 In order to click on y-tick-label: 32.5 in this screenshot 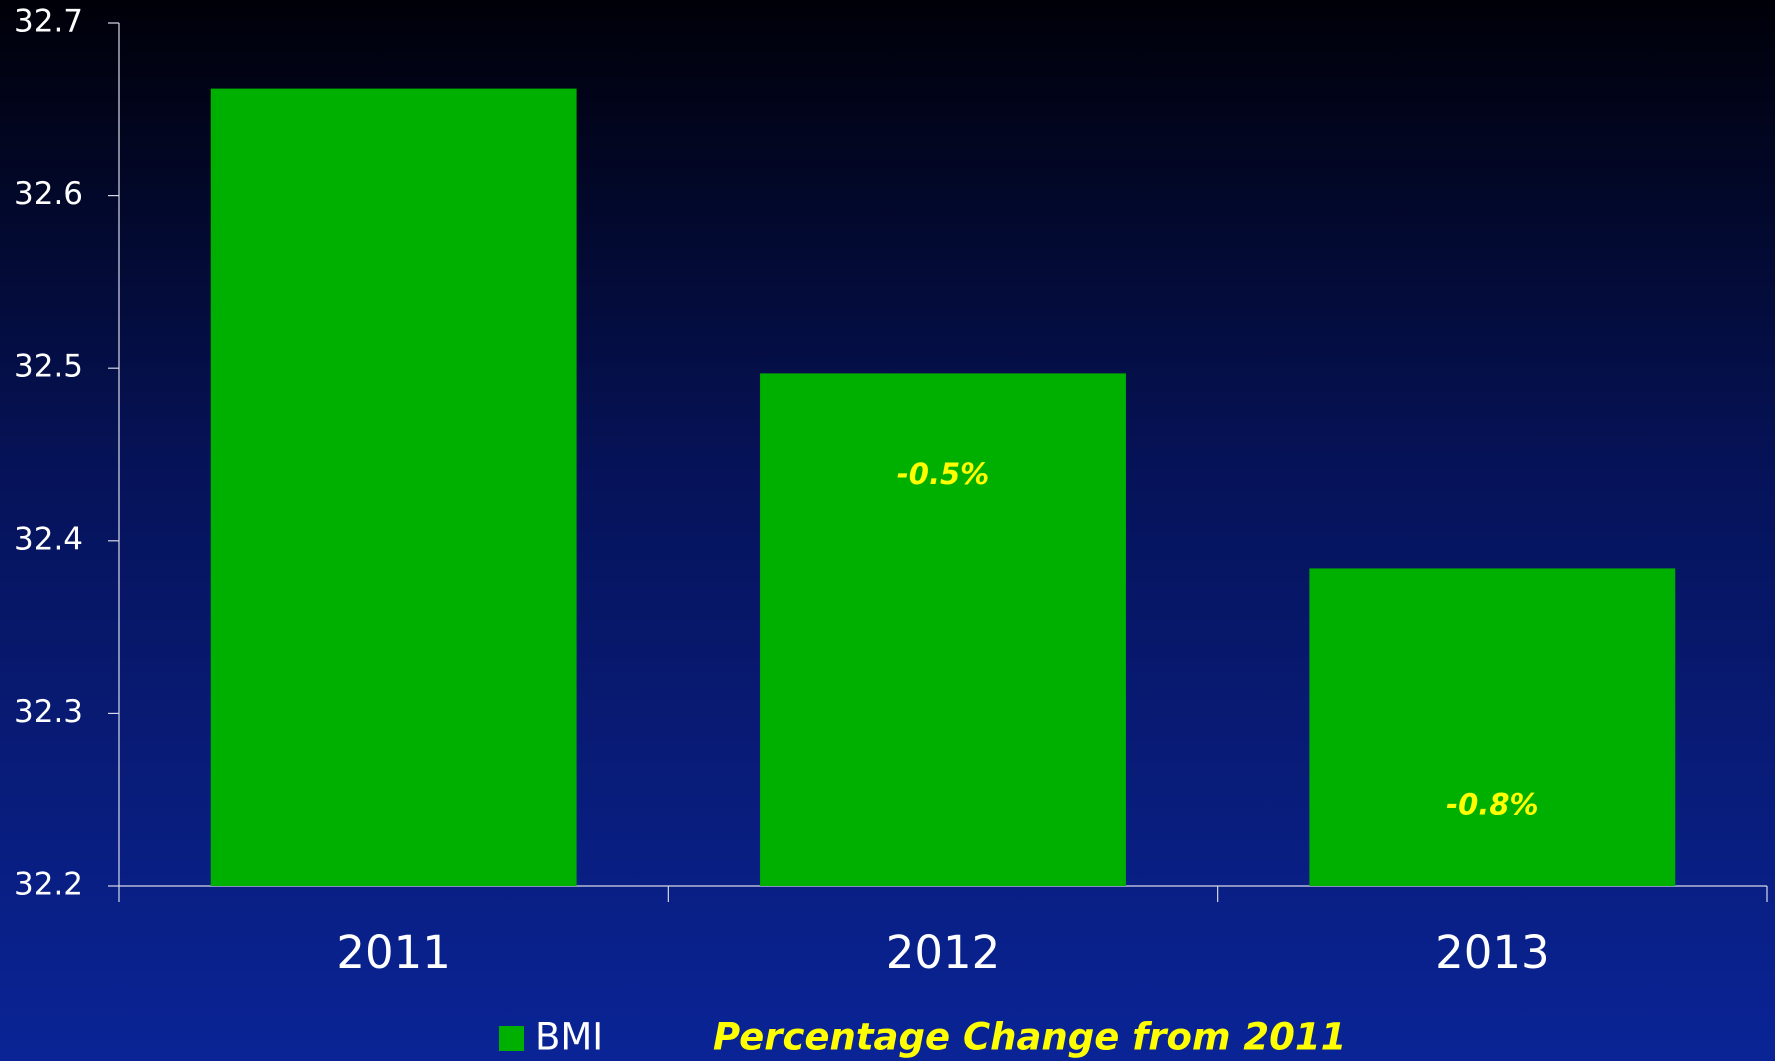, I will do `click(48, 367)`.